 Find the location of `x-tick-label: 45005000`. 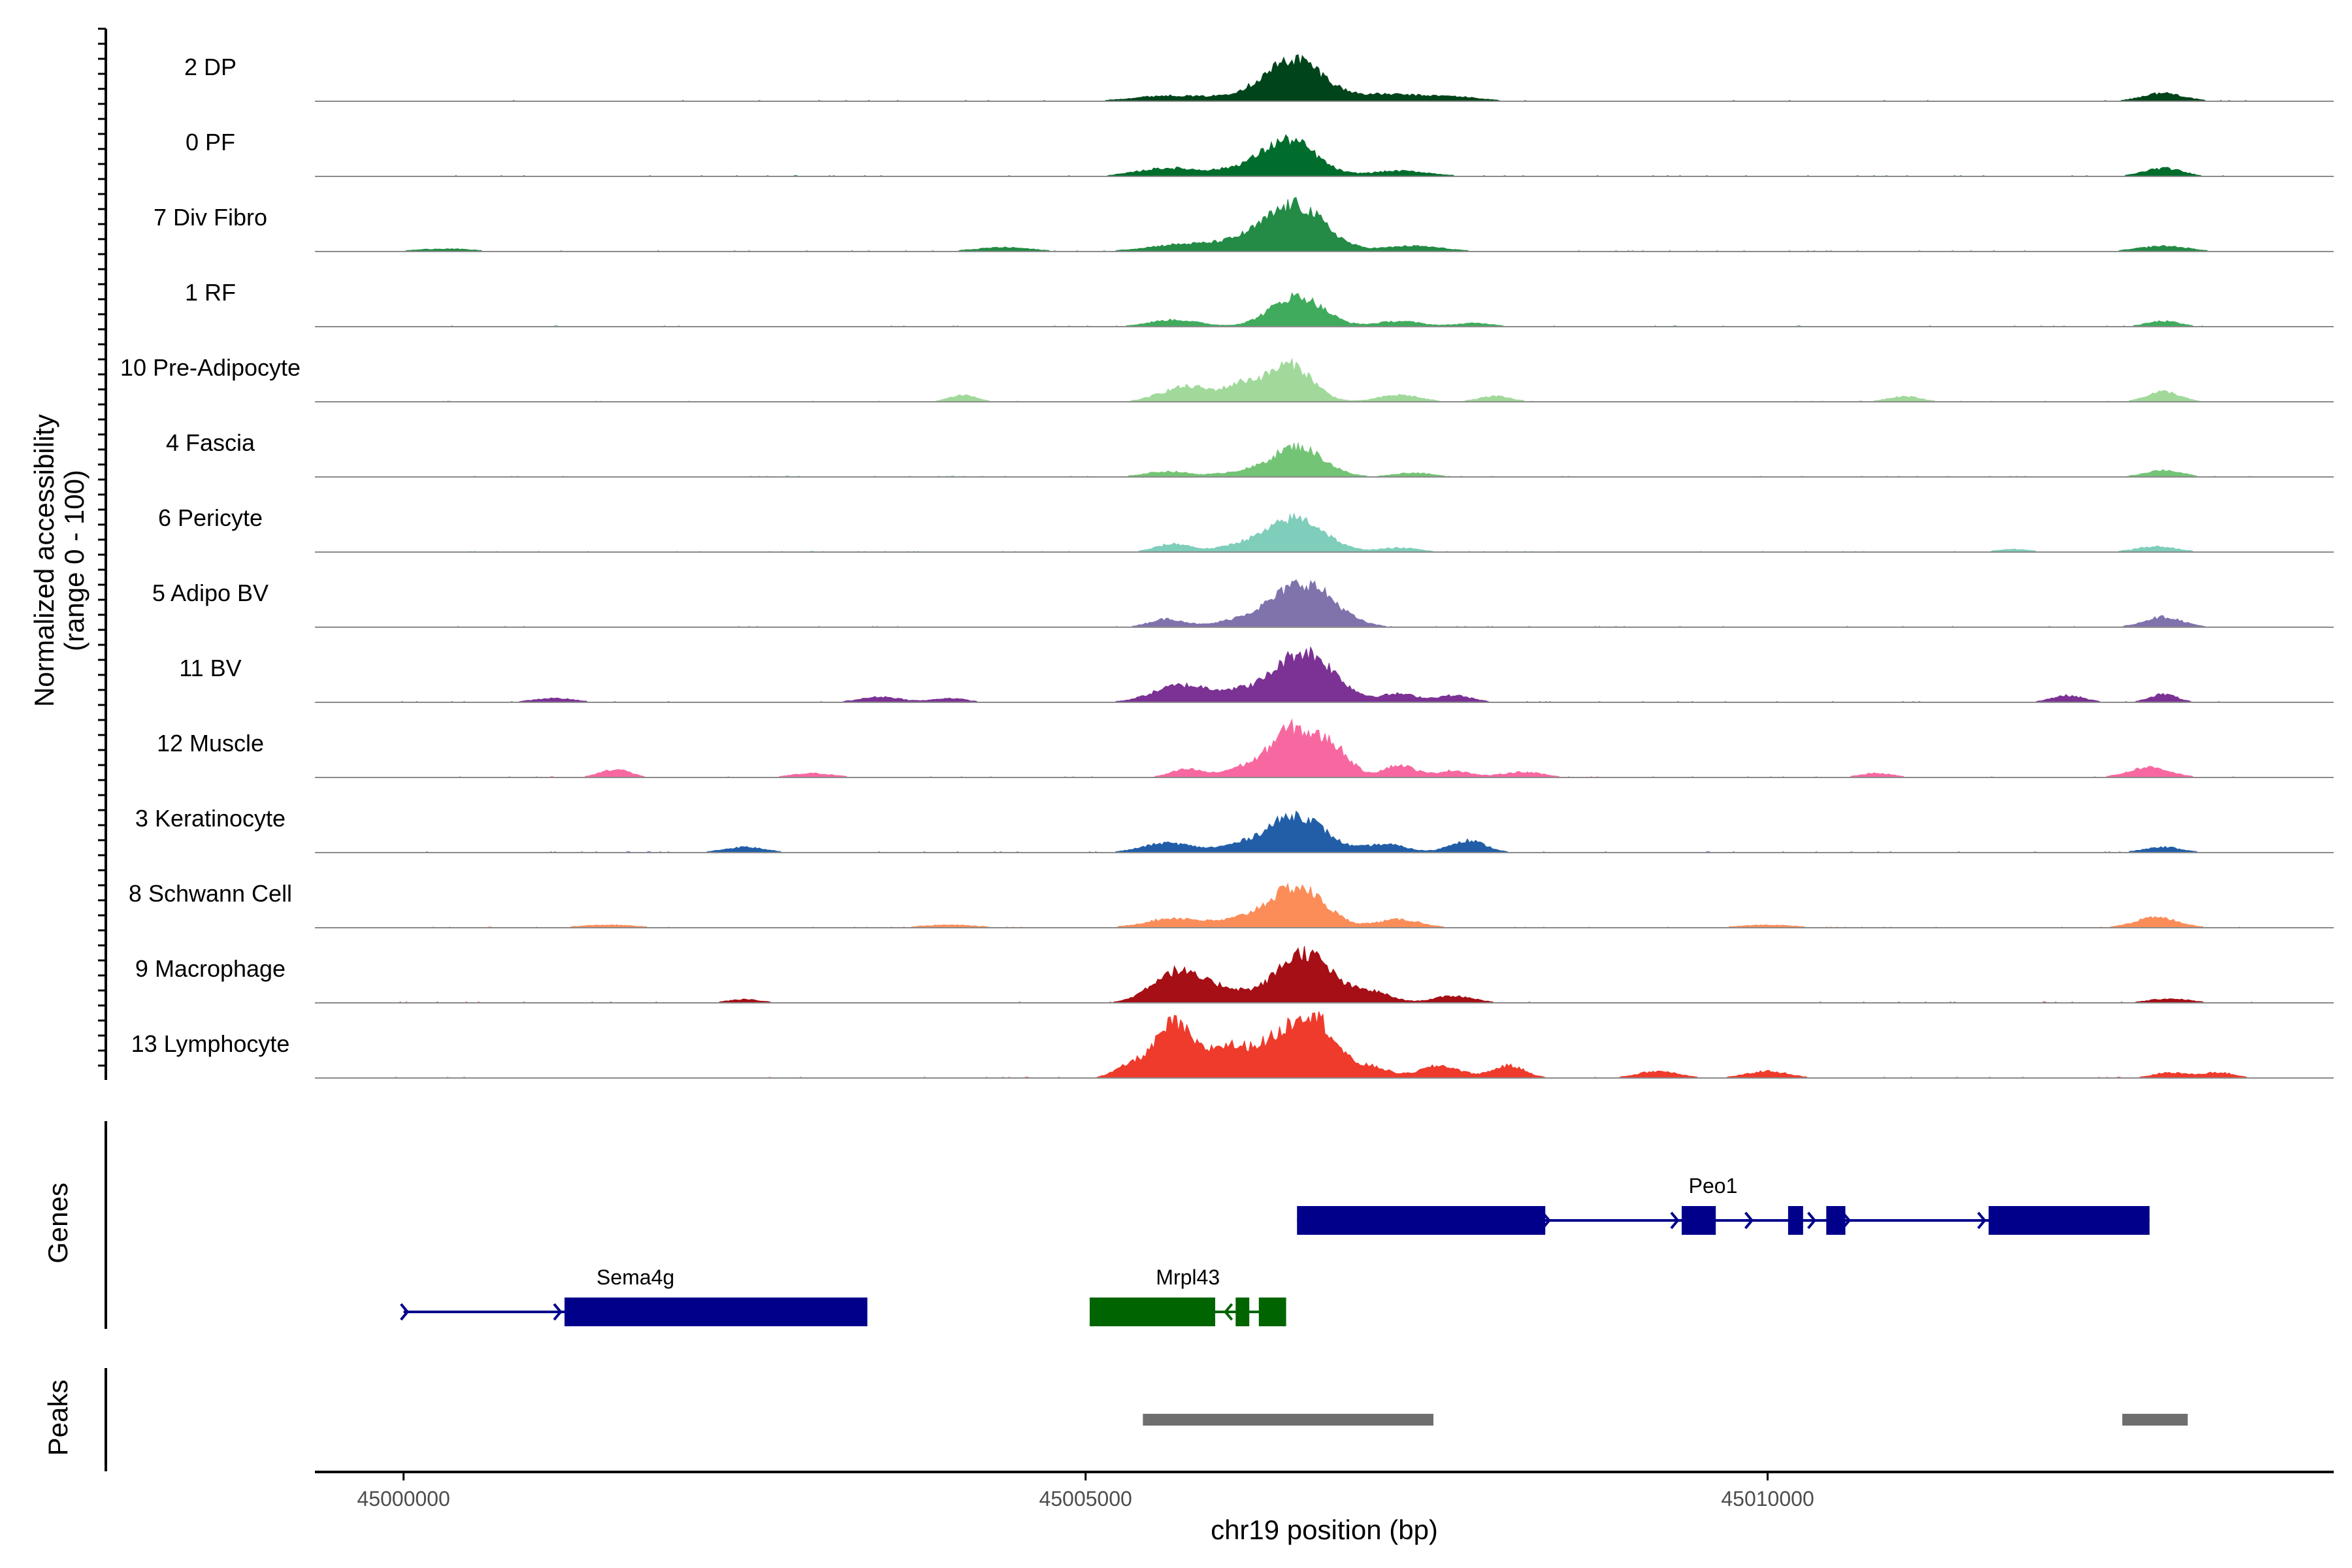

x-tick-label: 45005000 is located at coordinates (1085, 1499).